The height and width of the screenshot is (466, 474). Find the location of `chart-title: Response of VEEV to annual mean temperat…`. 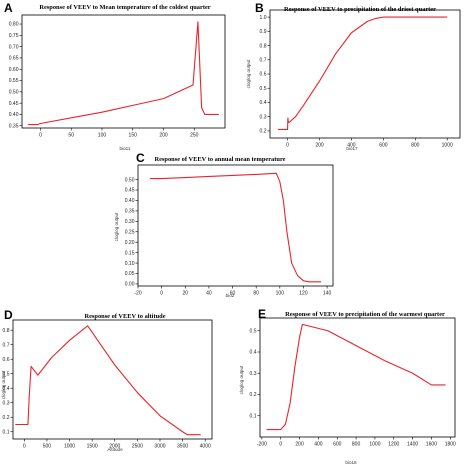

chart-title: Response of VEEV to annual mean temperat… is located at coordinates (219, 159).